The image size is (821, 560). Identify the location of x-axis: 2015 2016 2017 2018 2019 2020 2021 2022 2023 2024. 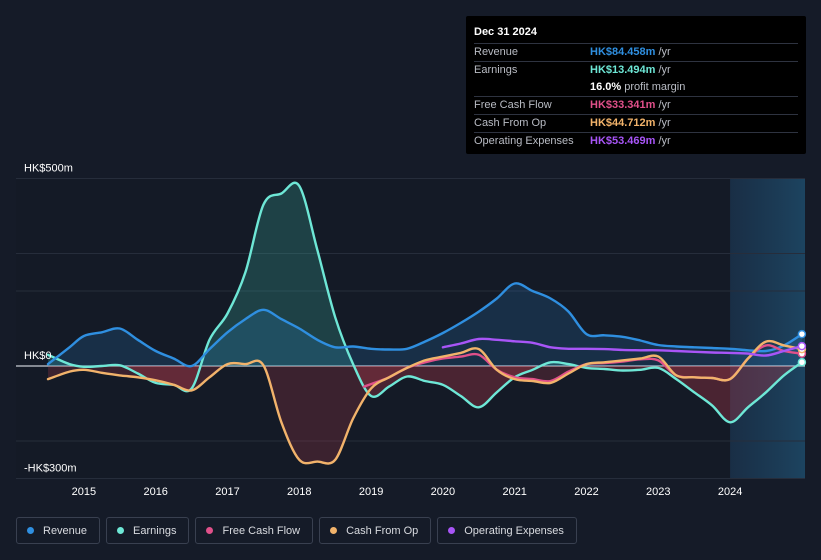
(407, 492).